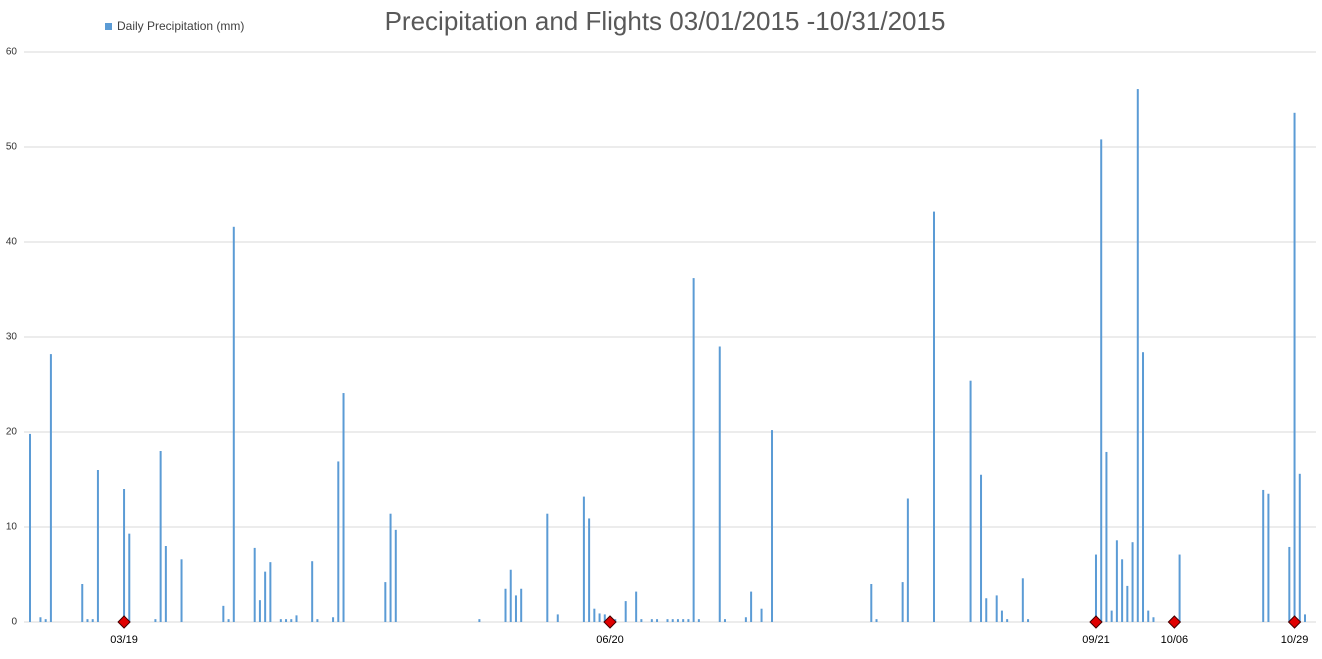 This screenshot has width=1322, height=659. Describe the element at coordinates (124, 640) in the screenshot. I see `x-tick-label: 03/19` at that location.